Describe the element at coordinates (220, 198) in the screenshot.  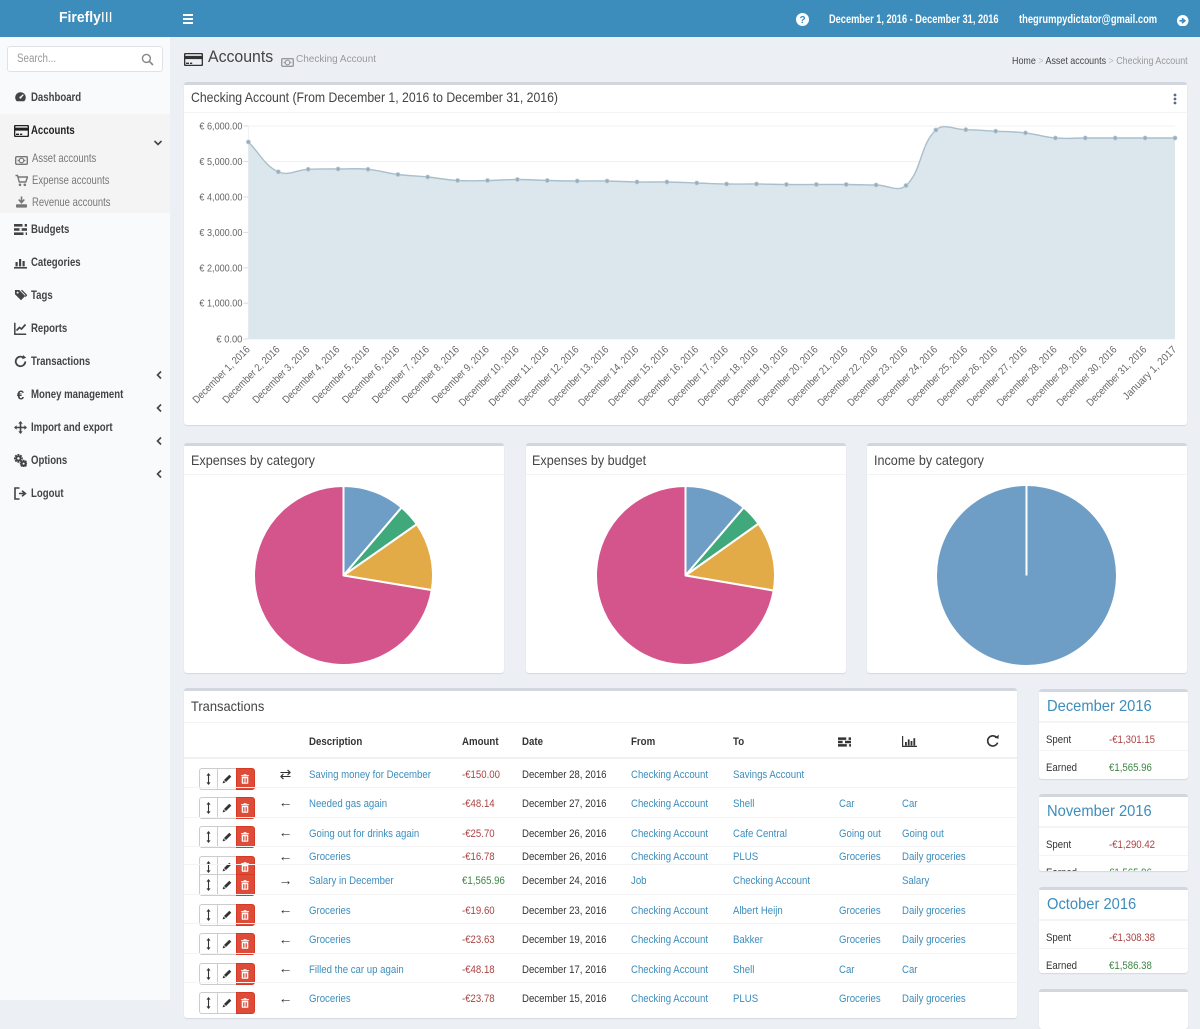
I see `svg-text: € 4,000.00` at that location.